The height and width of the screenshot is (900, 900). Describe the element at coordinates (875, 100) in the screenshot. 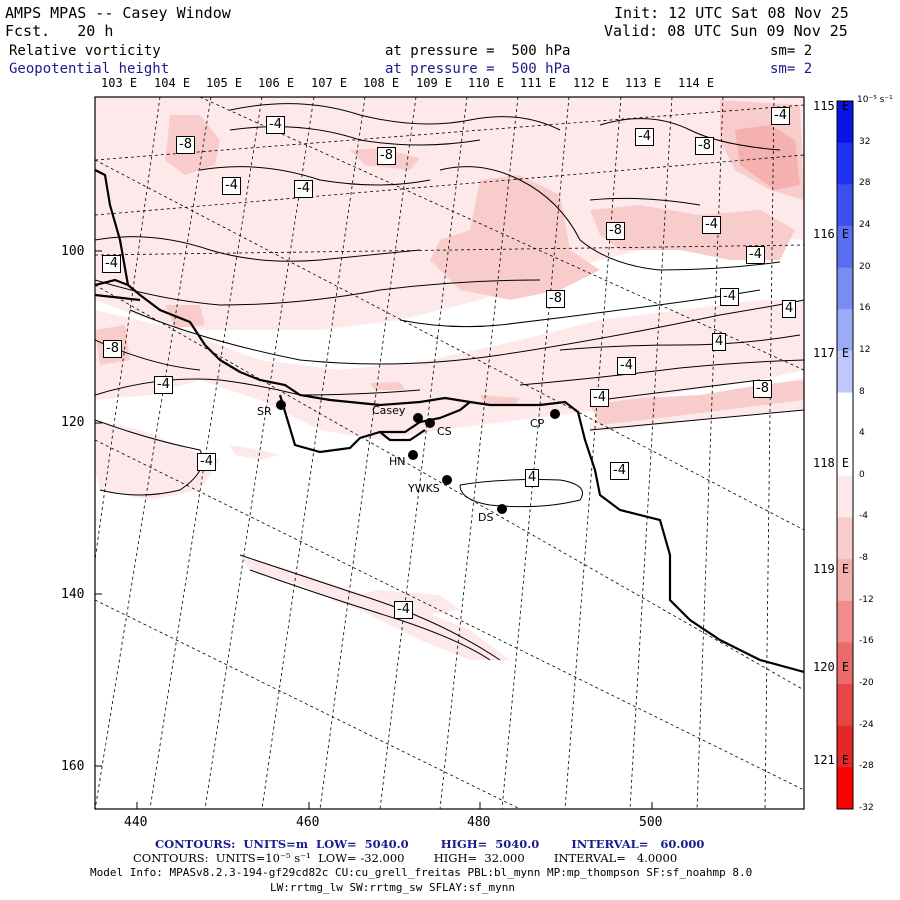

I see `colorbar-unit: 10⁻⁵ s⁻¹` at that location.